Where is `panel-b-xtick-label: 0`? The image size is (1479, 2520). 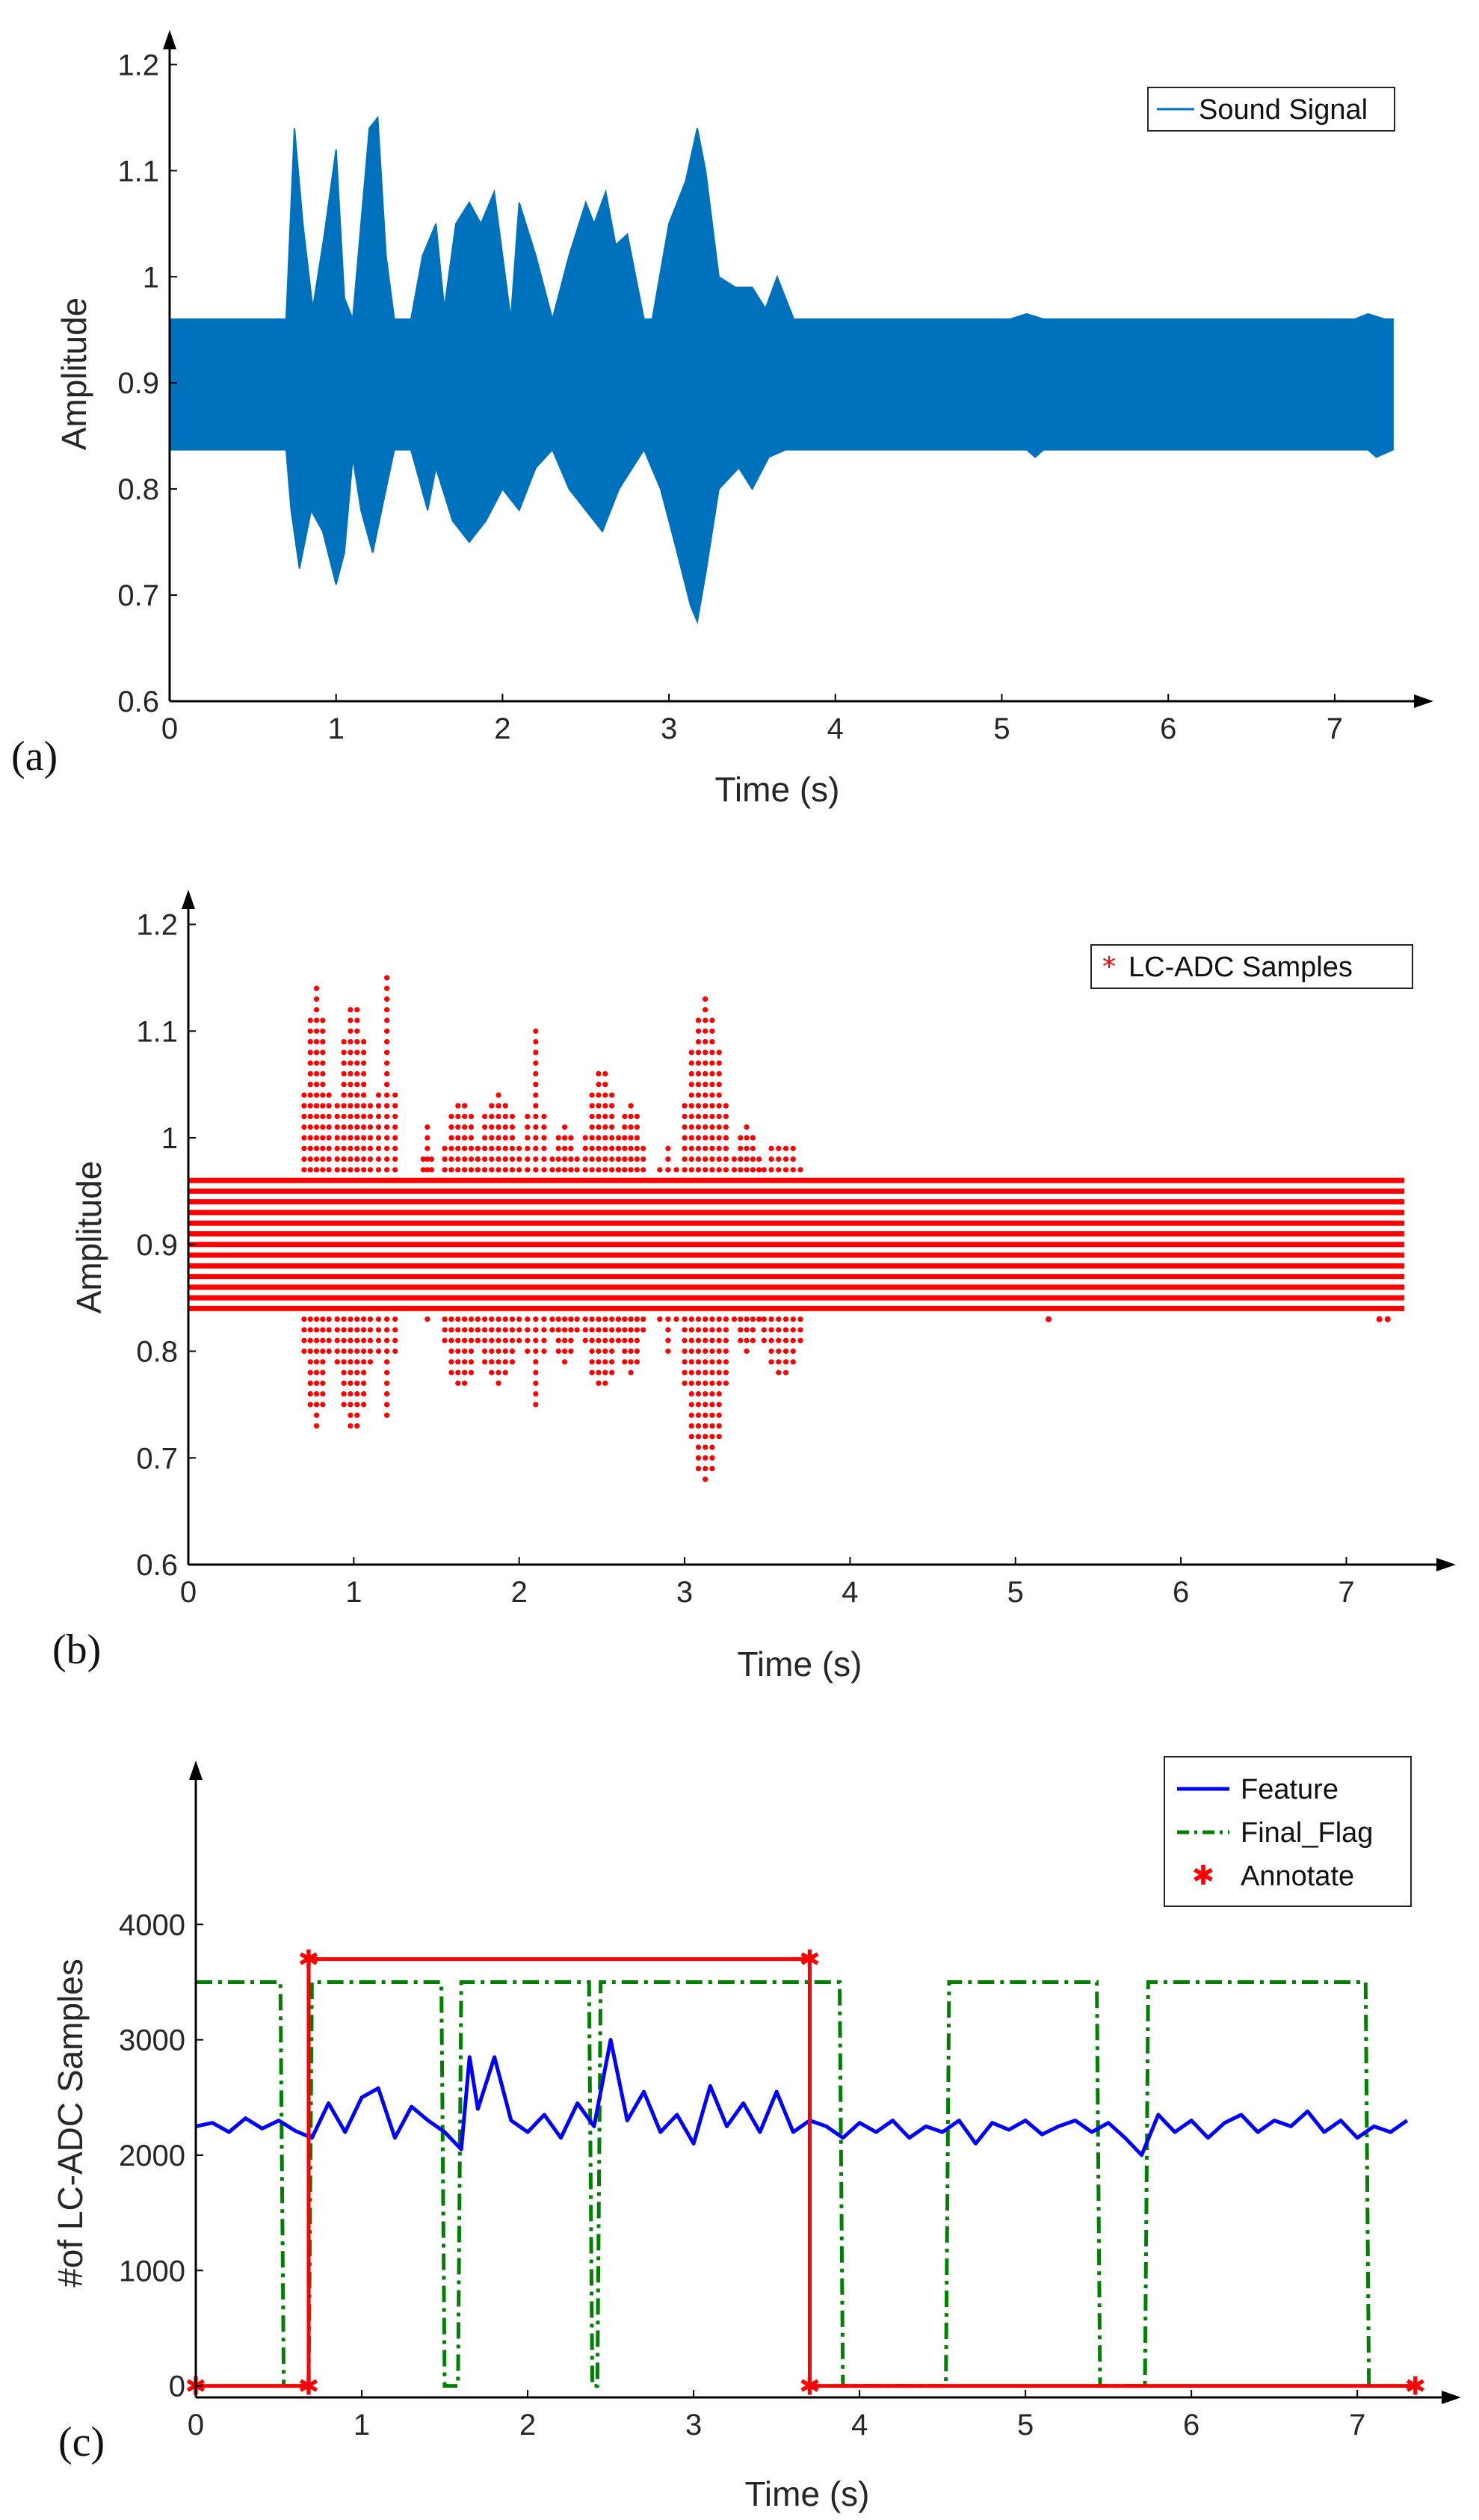 panel-b-xtick-label: 0 is located at coordinates (188, 1592).